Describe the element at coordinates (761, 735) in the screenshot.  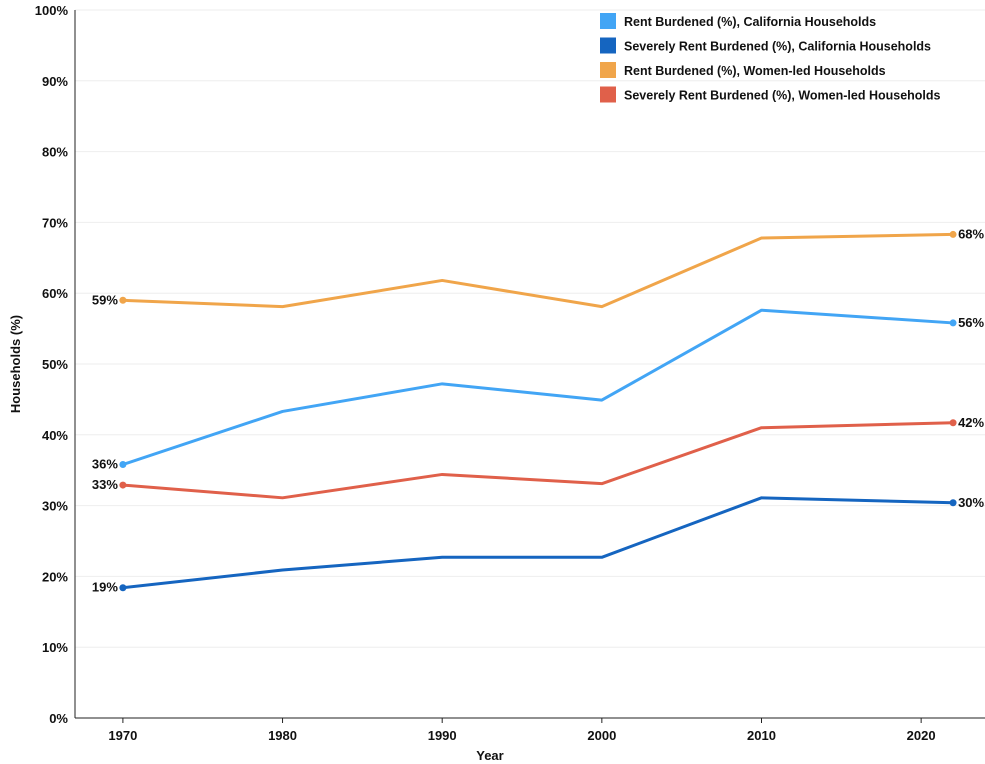
I see `x-tick-label: 2010` at that location.